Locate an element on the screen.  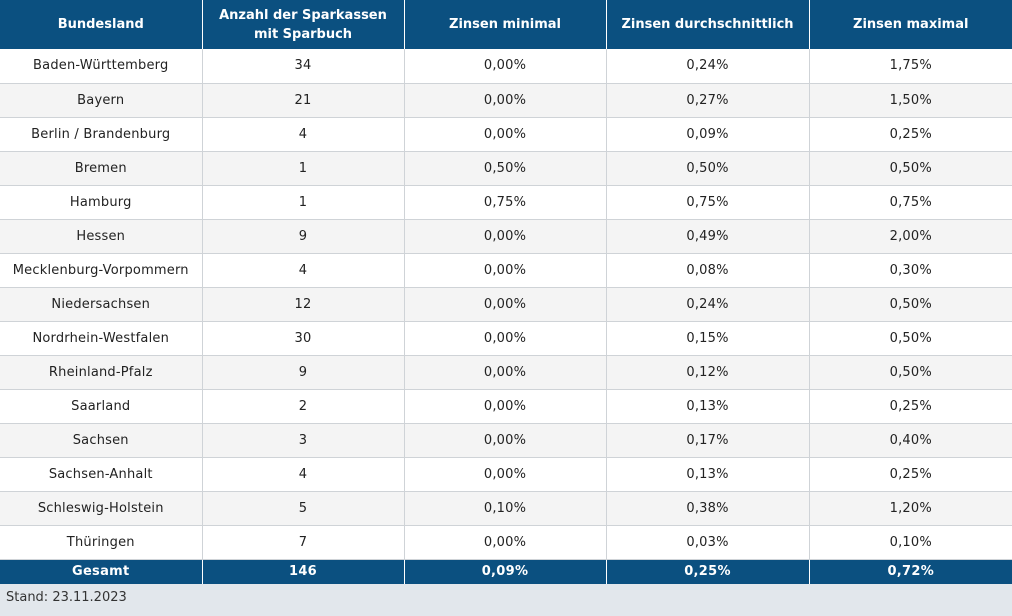
header-bundesland: Bundesland is located at coordinates (101, 24).